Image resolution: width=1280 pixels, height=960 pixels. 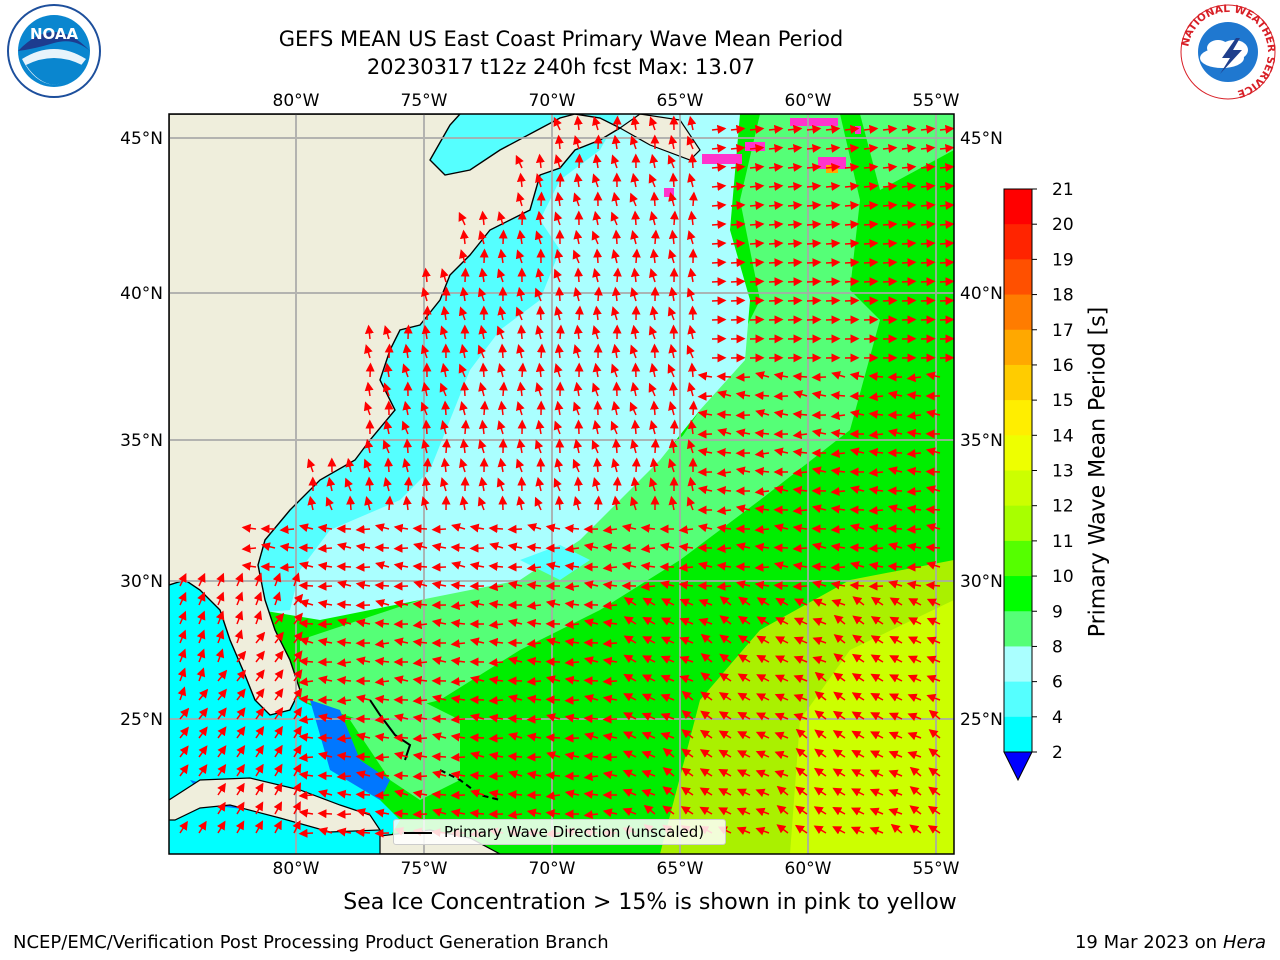 What do you see at coordinates (1018, 418) in the screenshot?
I see `colorbar-segment` at bounding box center [1018, 418].